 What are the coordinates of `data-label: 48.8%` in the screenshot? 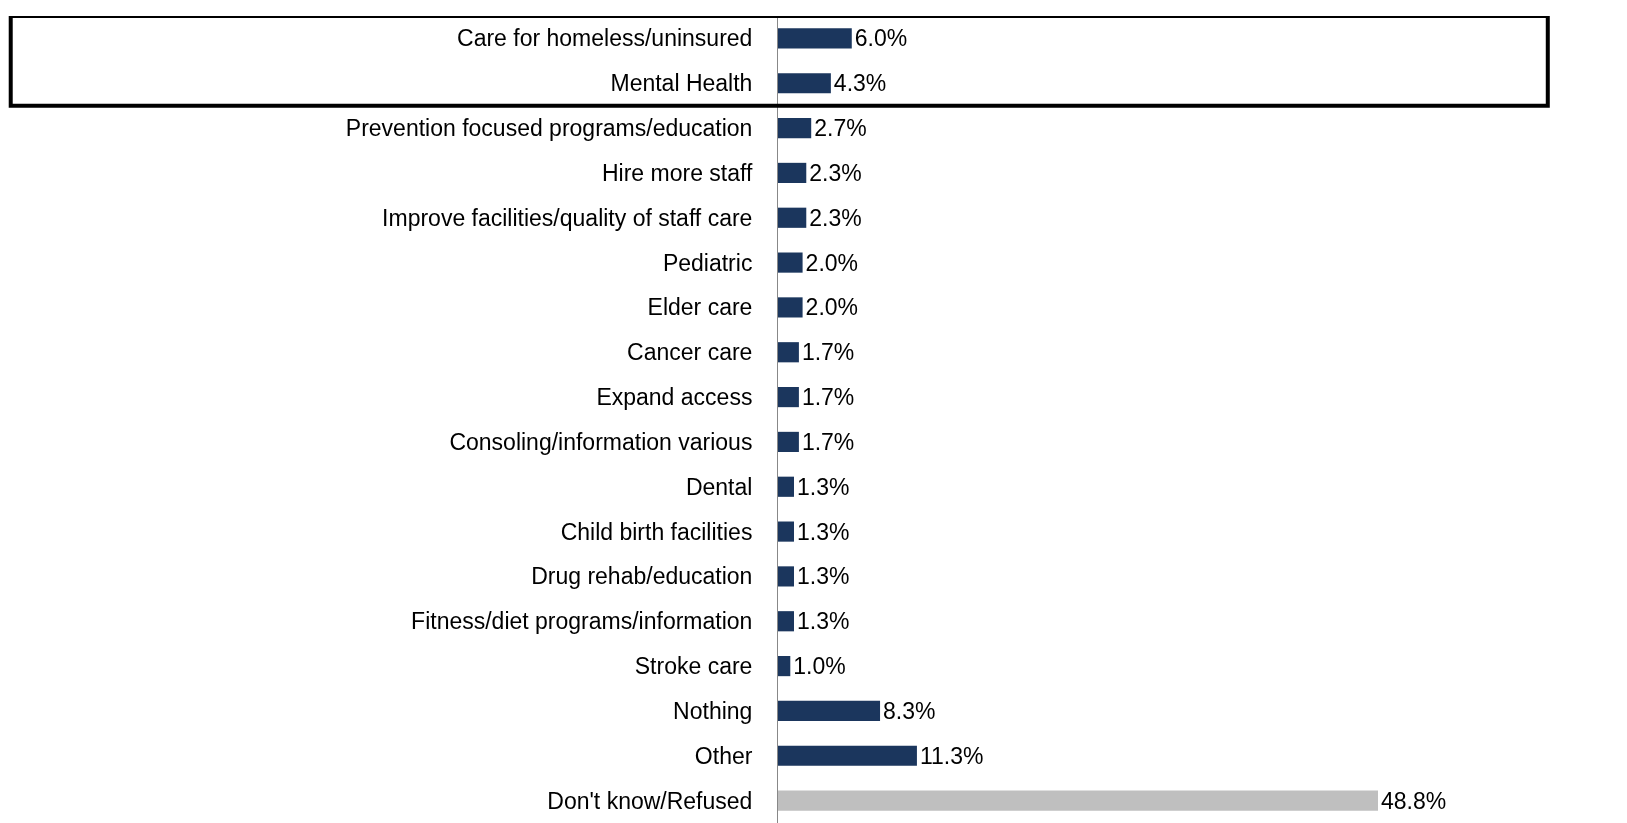 It's located at (1414, 800).